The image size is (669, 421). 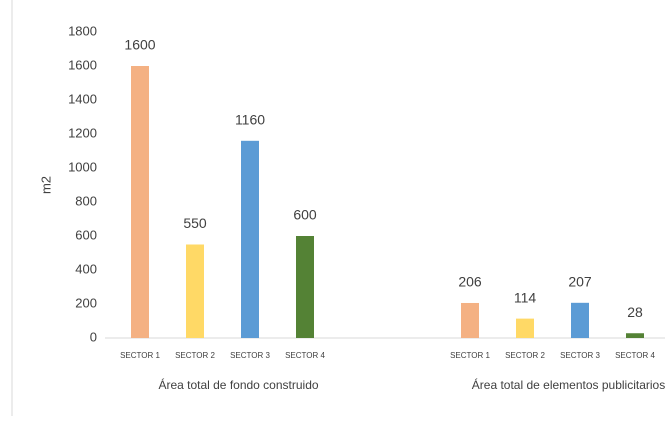 What do you see at coordinates (86, 200) in the screenshot?
I see `y-tick-label: 800` at bounding box center [86, 200].